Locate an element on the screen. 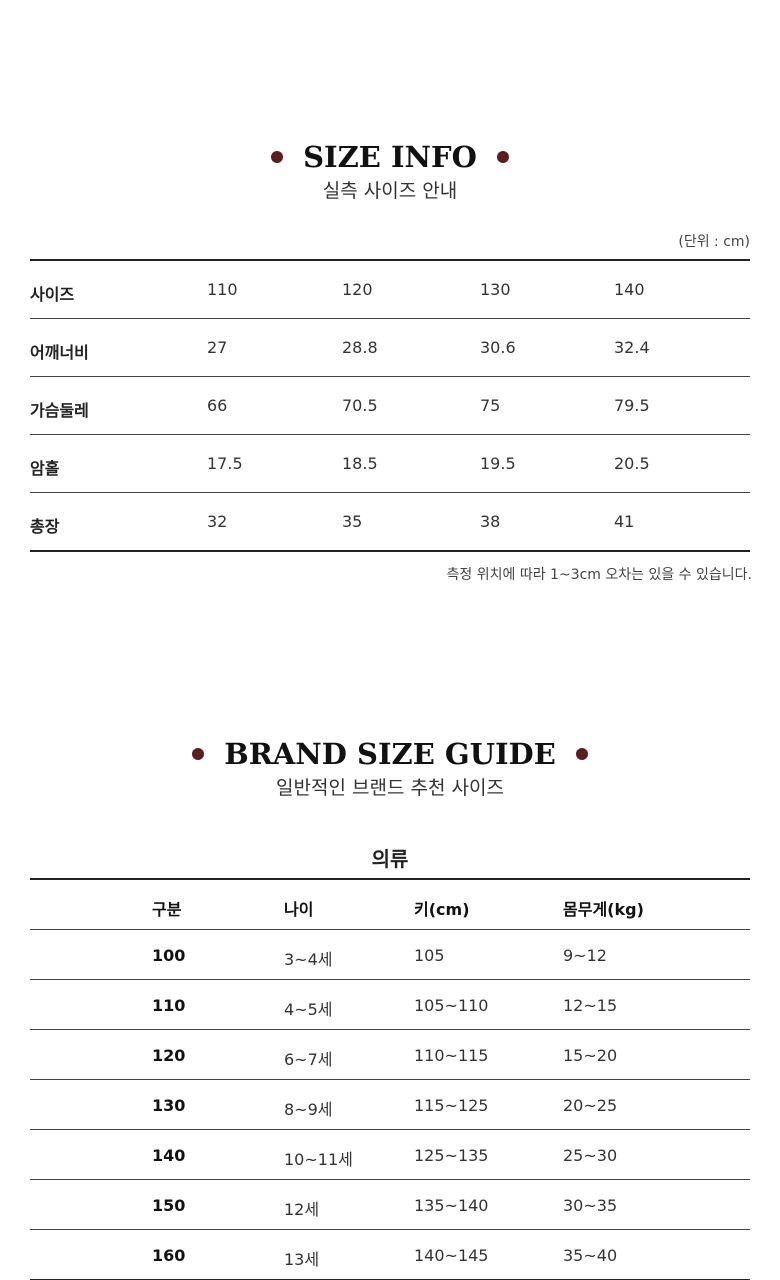  cell-value: 12세 is located at coordinates (302, 1209).